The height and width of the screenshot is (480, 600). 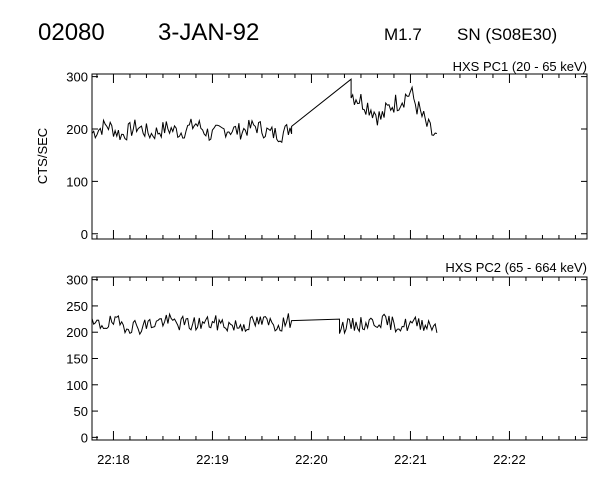 What do you see at coordinates (264, 324) in the screenshot?
I see `pc2-series-line` at bounding box center [264, 324].